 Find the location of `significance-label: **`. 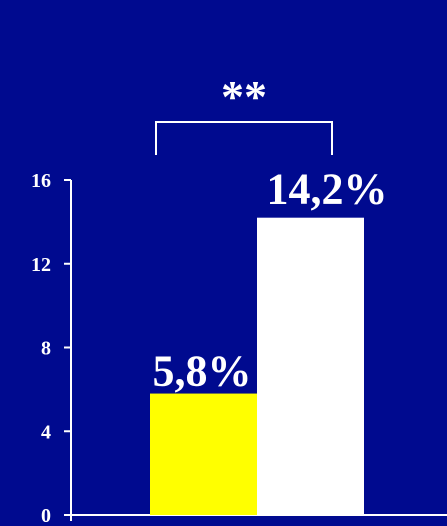

significance-label: ** is located at coordinates (244, 96).